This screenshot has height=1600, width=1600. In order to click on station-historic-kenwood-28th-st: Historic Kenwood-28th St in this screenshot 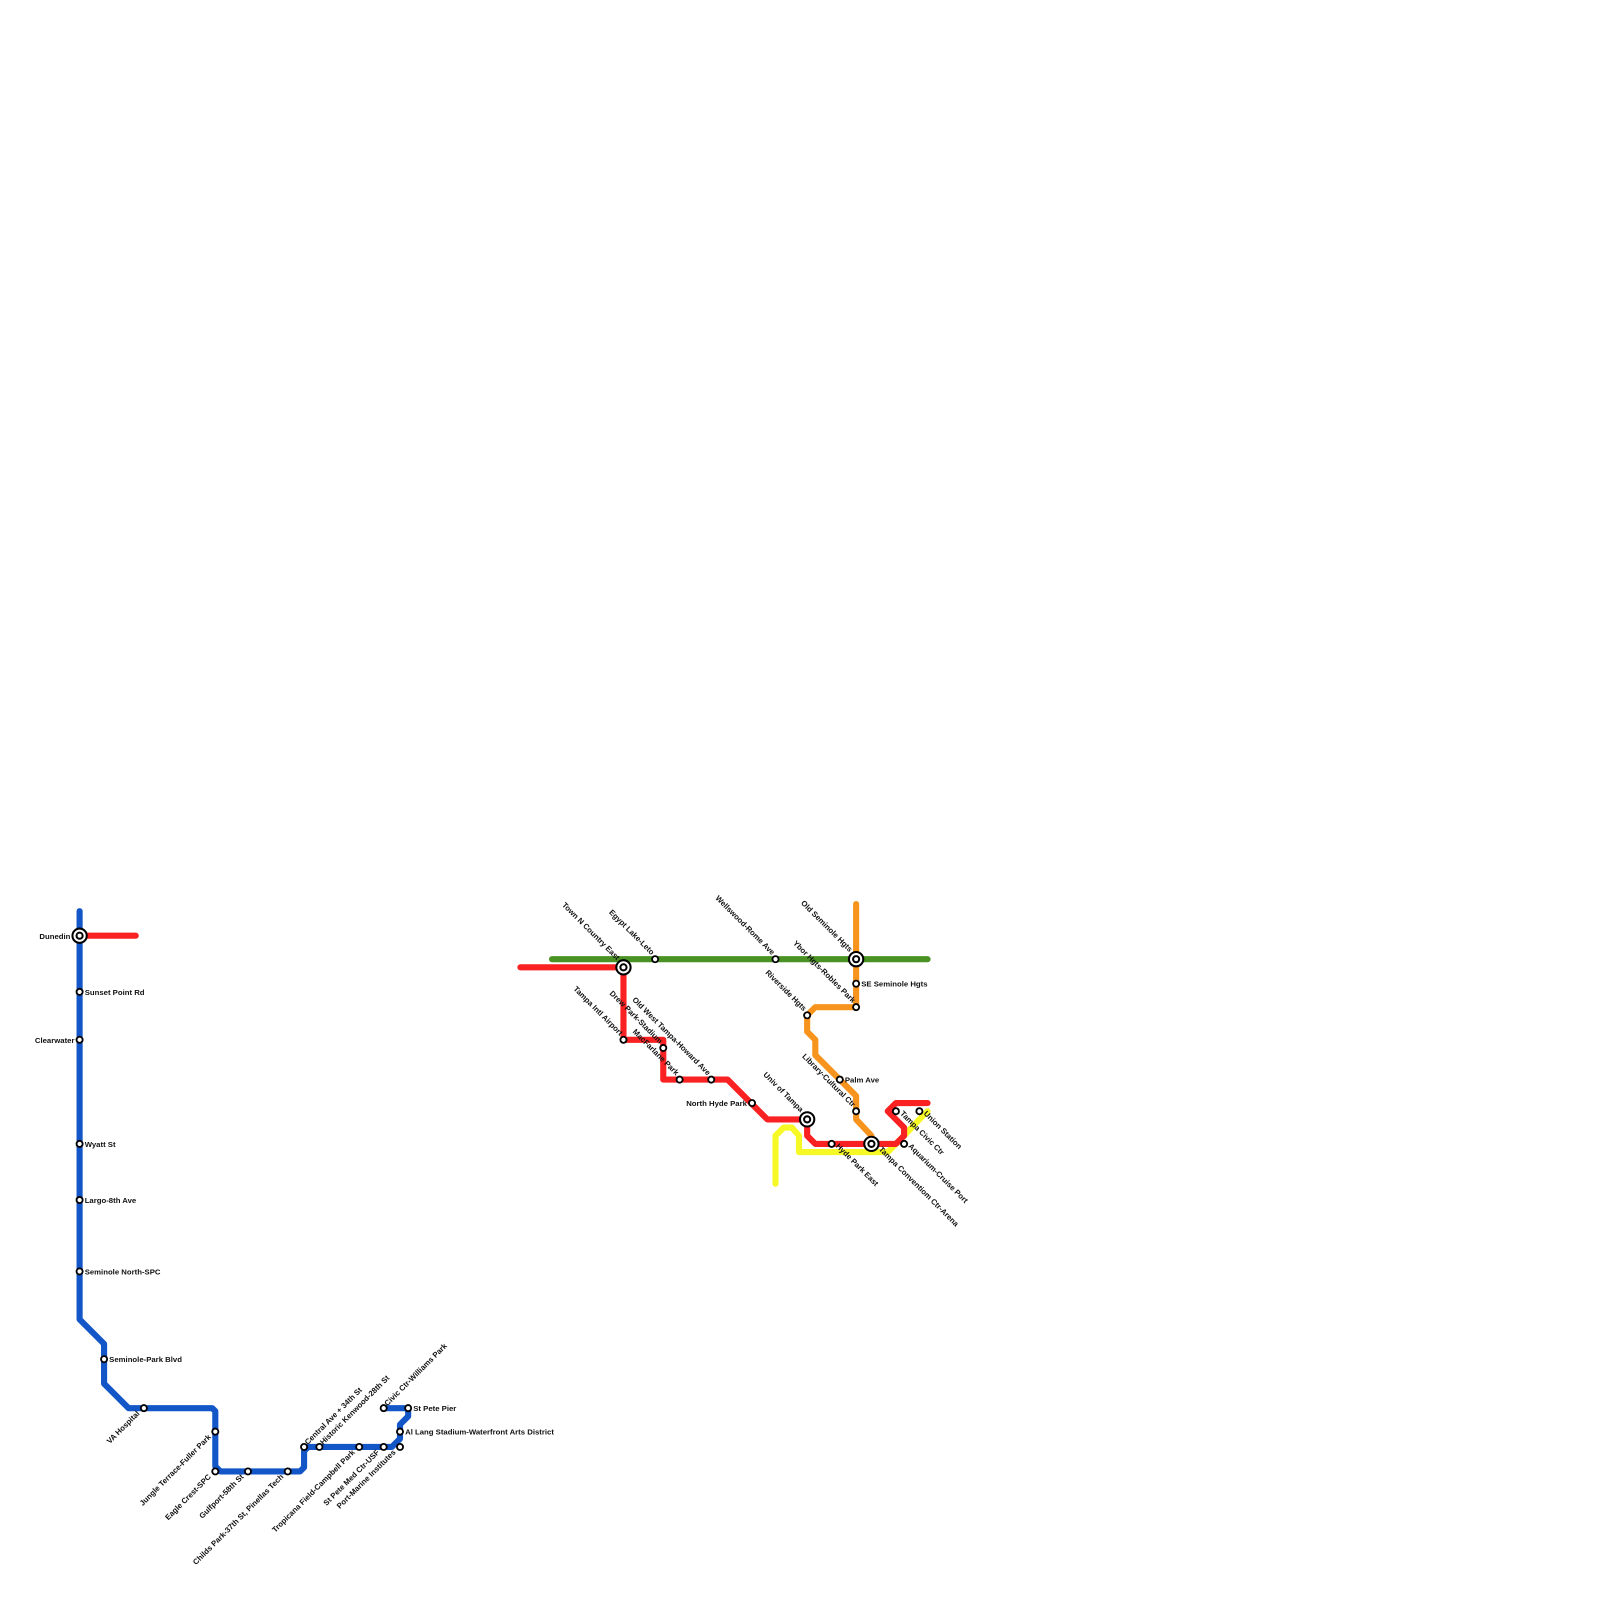, I will do `click(353, 1412)`.